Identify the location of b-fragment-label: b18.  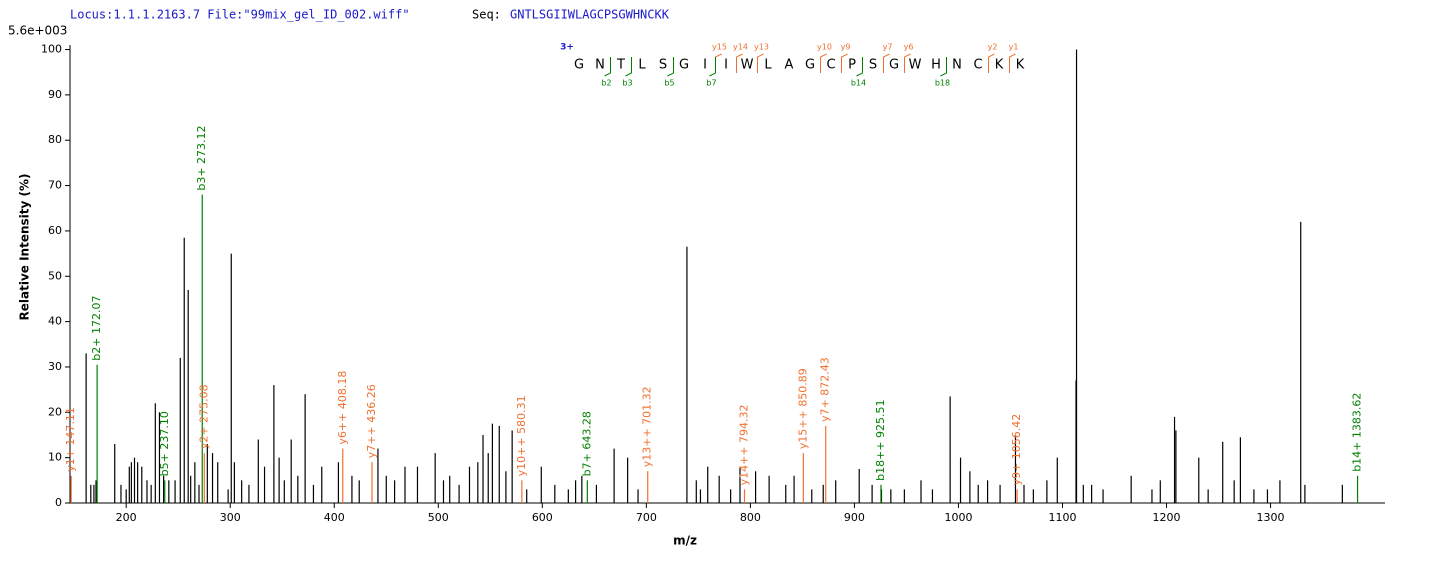
(942, 83).